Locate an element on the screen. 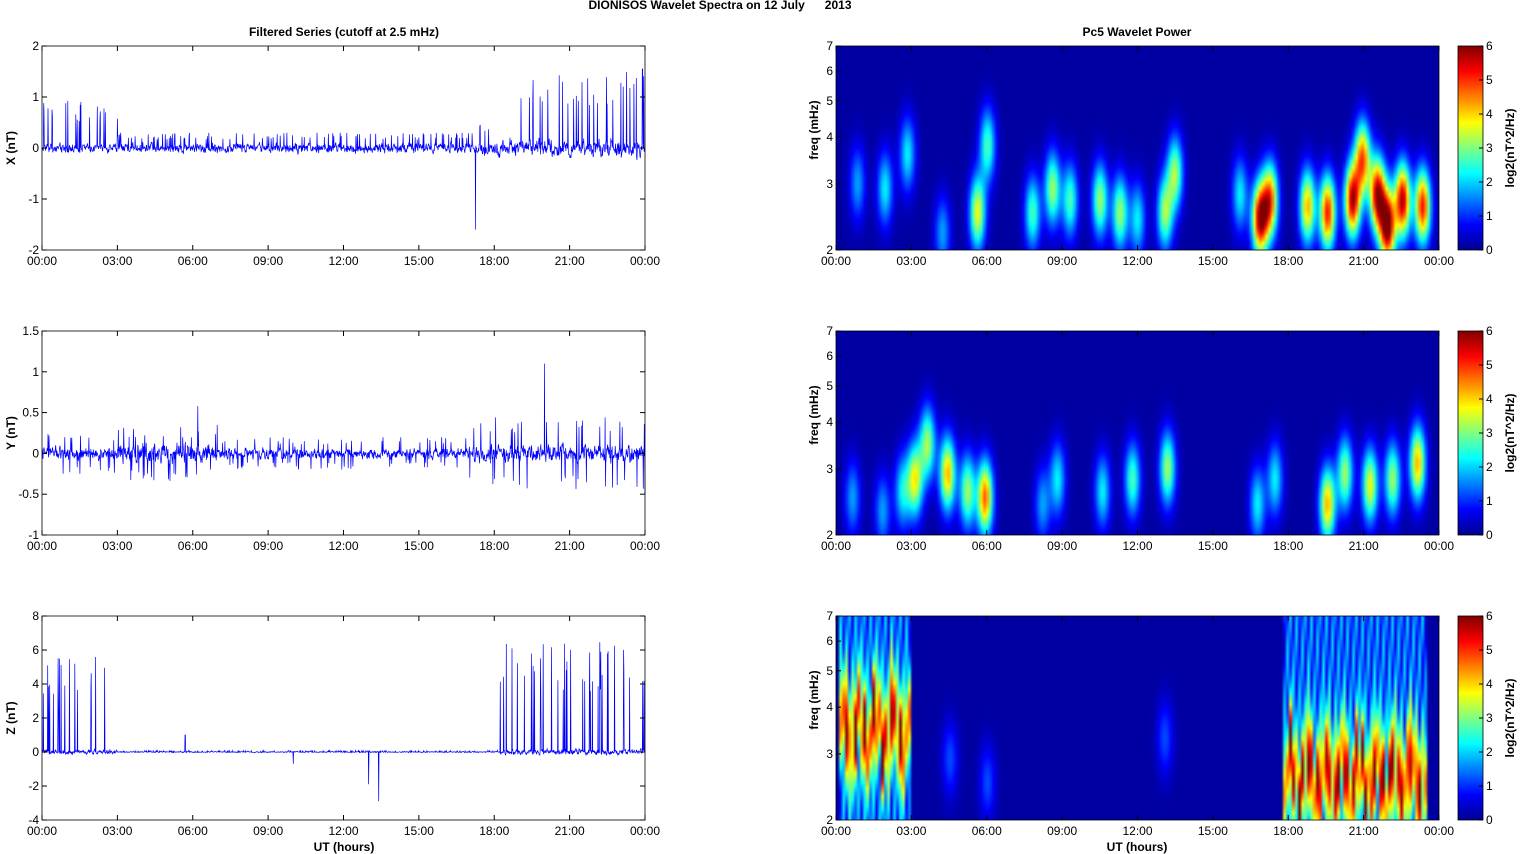 The image size is (1521, 854). x-axis-label-left: UT (hours) is located at coordinates (344, 847).